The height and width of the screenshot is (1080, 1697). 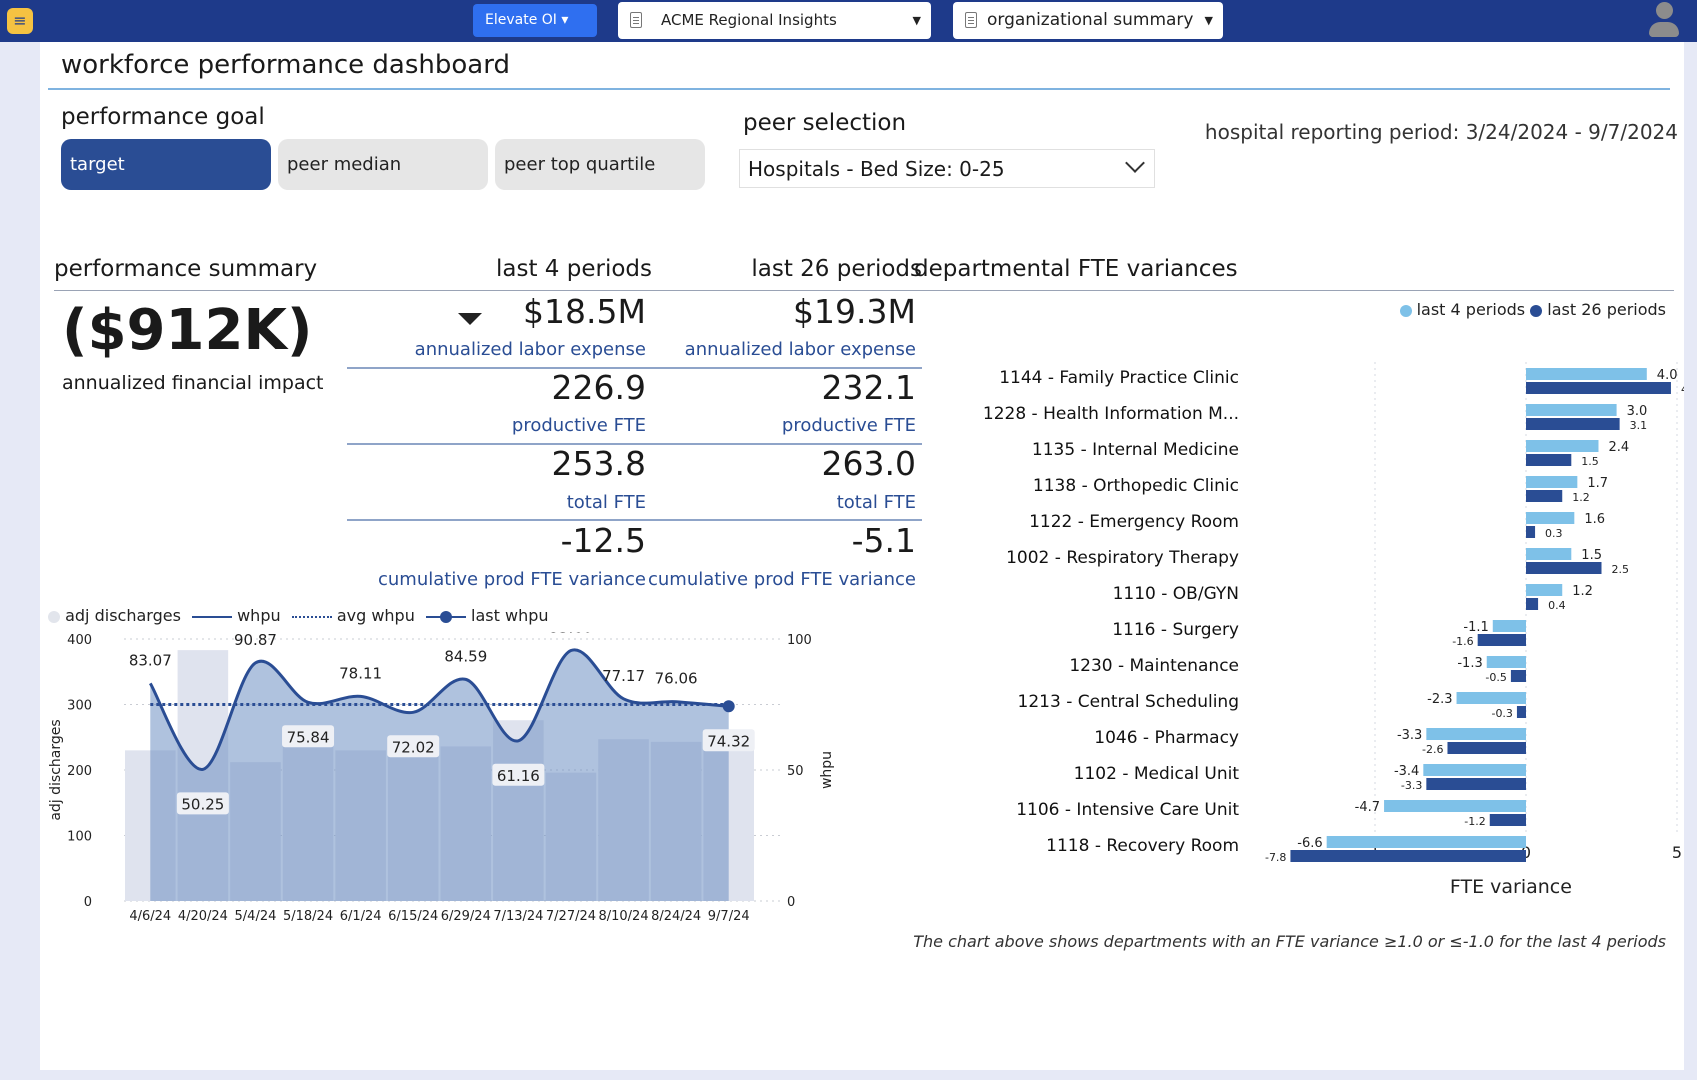 I want to click on combo-chart-legend: adj discharges whpu avg whpu last whpu, so click(x=298, y=615).